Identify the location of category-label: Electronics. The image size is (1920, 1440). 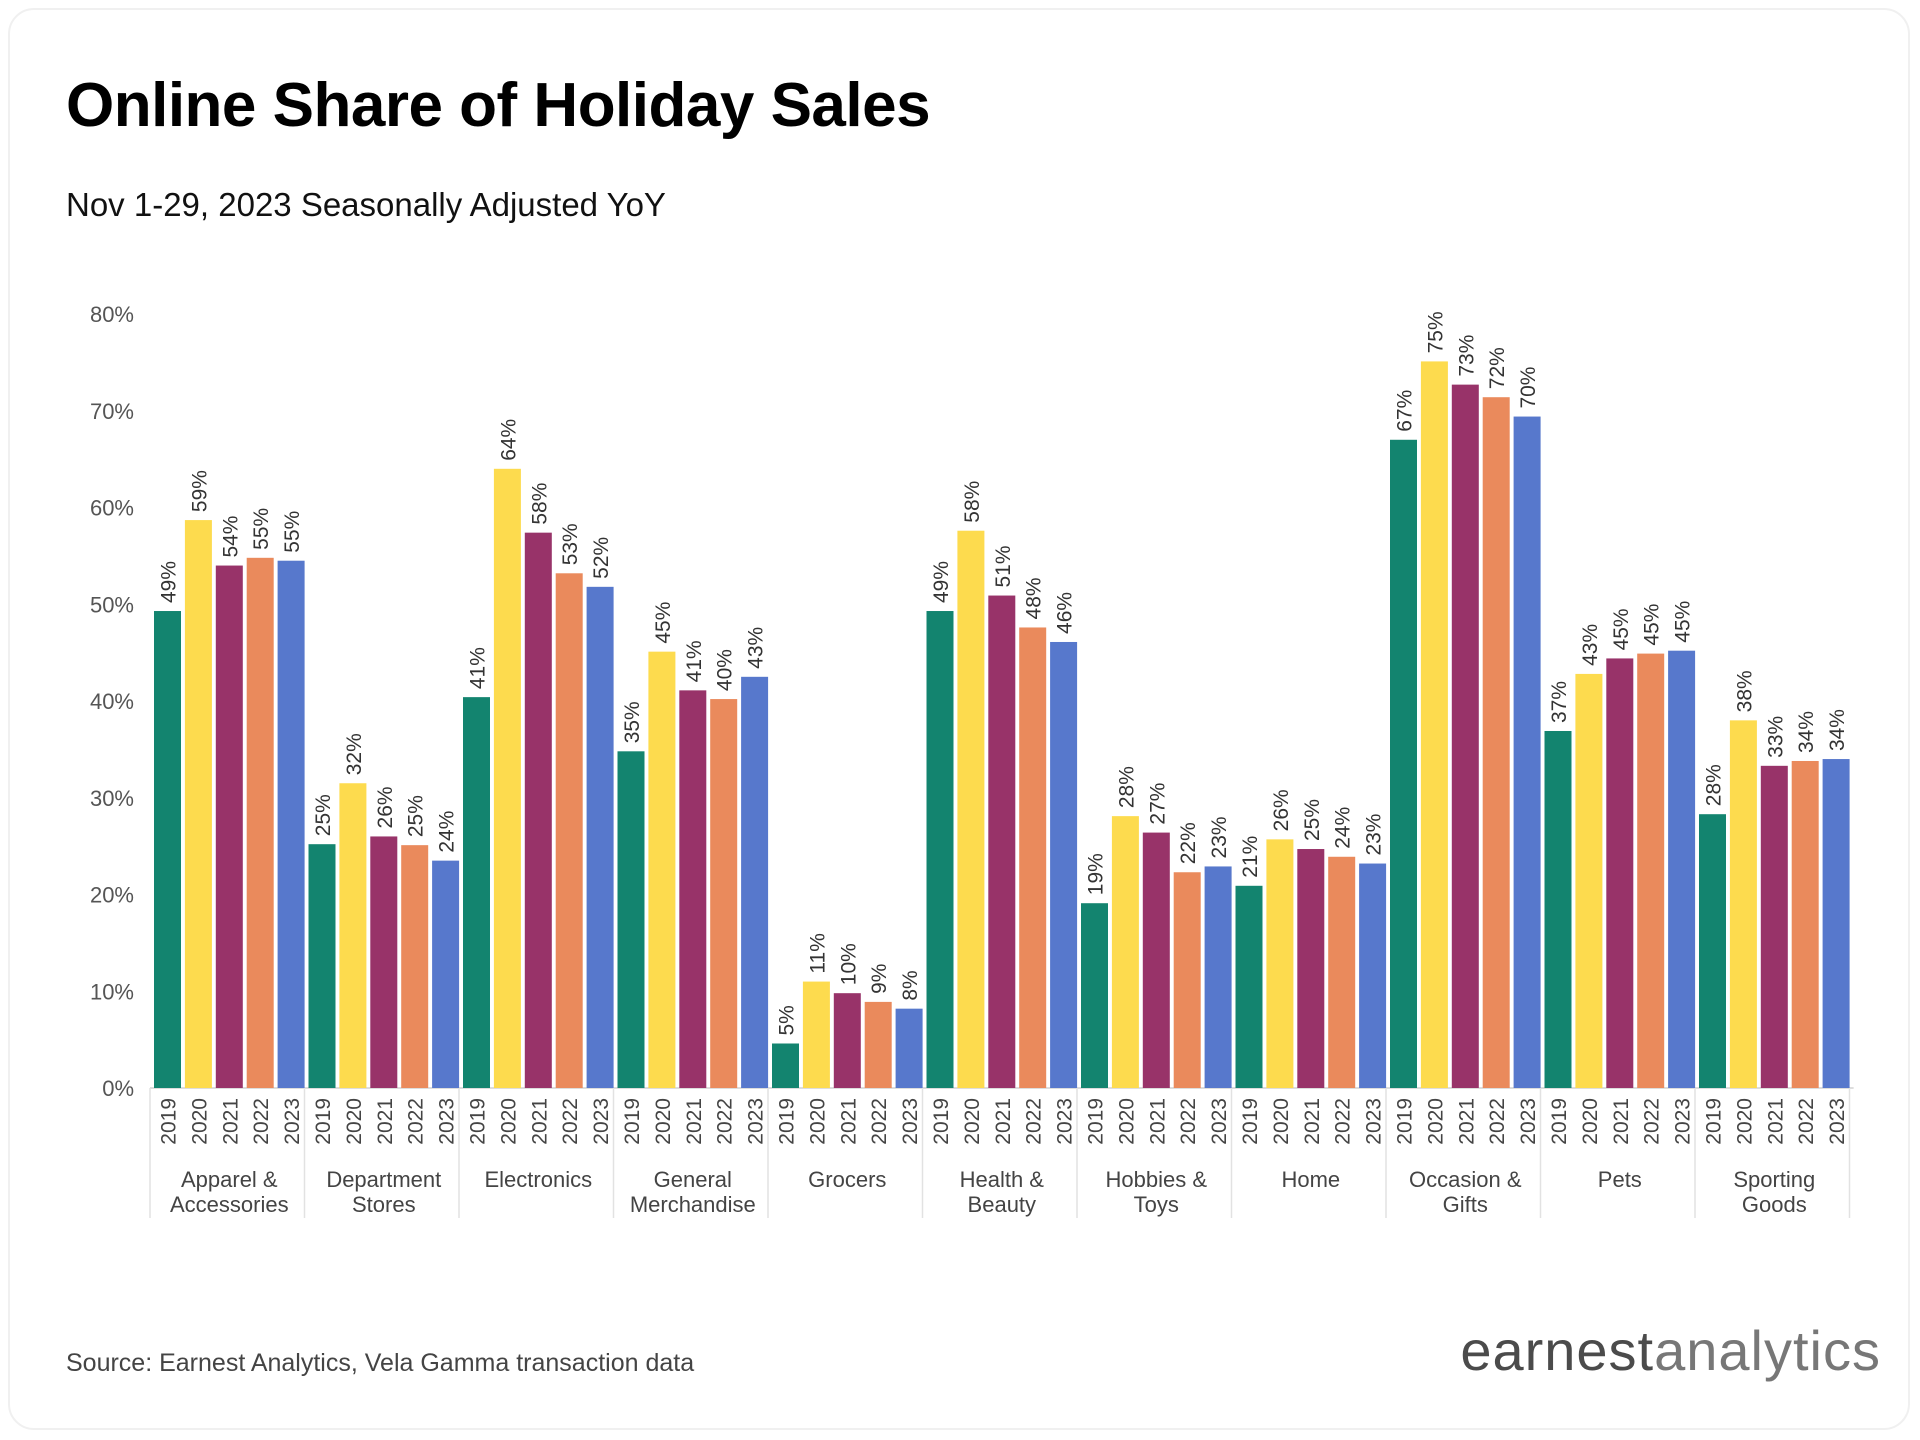
(539, 1179).